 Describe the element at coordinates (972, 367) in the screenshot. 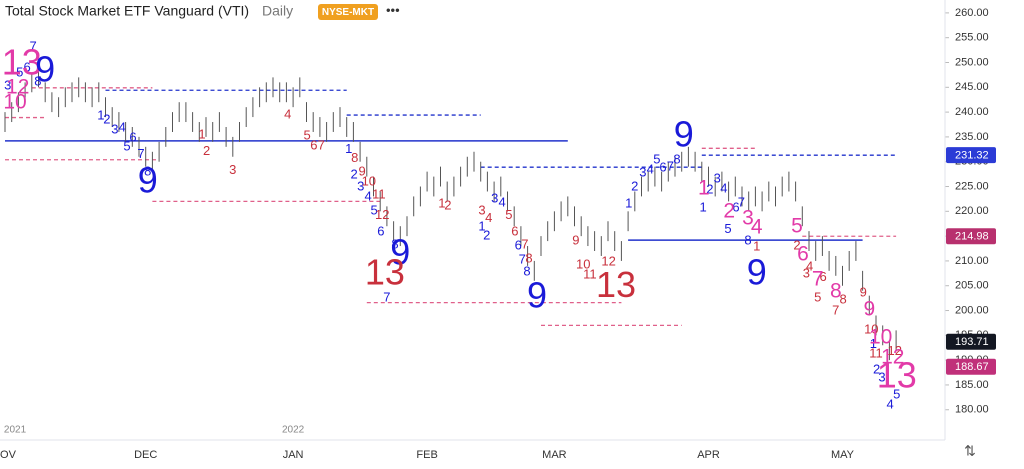

I see `price-label: 188.67` at that location.